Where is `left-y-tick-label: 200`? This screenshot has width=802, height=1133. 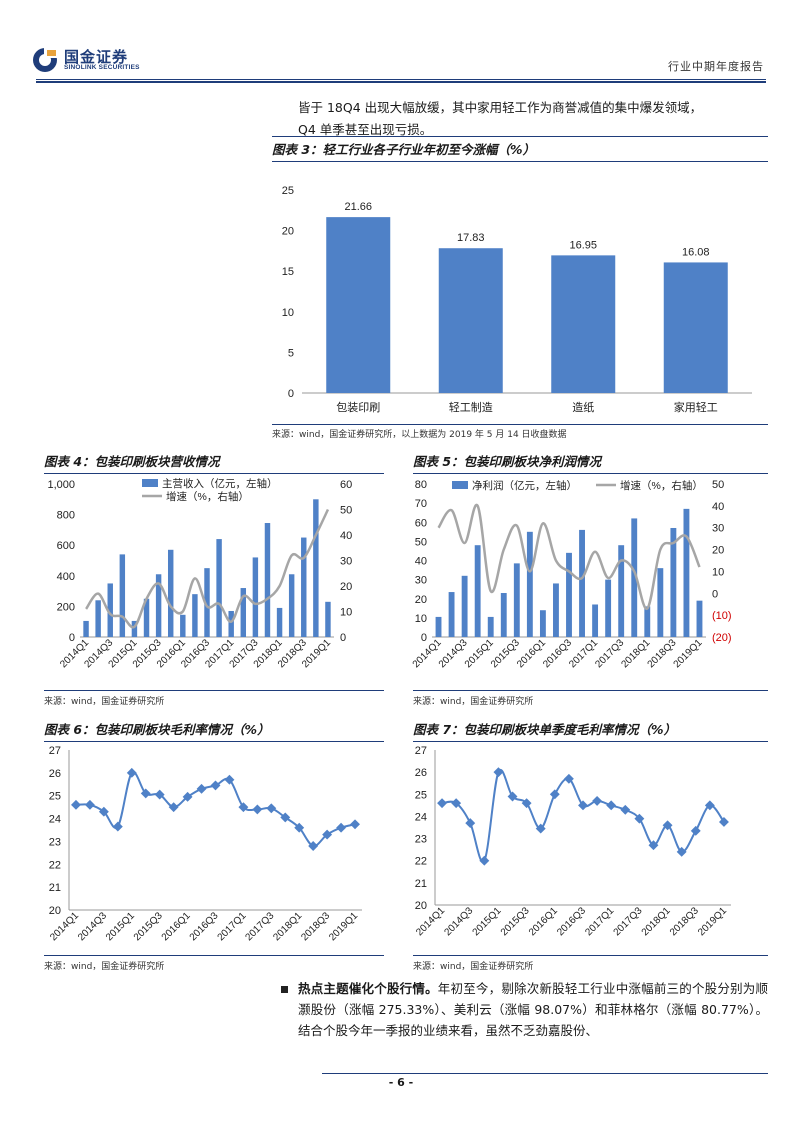 left-y-tick-label: 200 is located at coordinates (66, 607).